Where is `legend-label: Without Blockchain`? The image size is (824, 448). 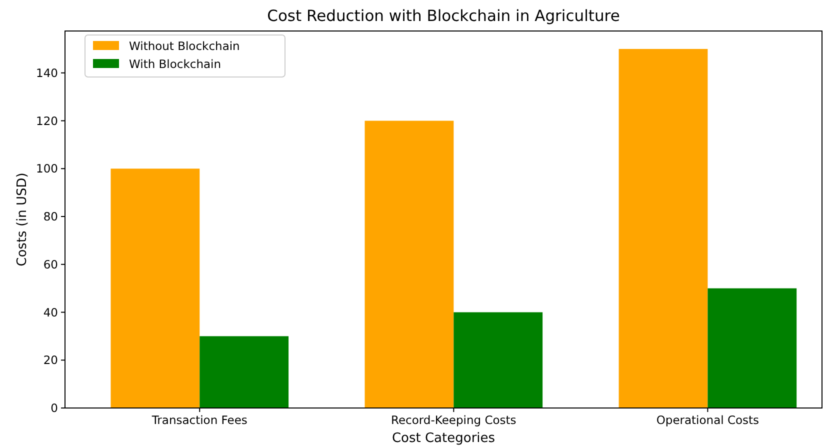
legend-label: Without Blockchain is located at coordinates (184, 46).